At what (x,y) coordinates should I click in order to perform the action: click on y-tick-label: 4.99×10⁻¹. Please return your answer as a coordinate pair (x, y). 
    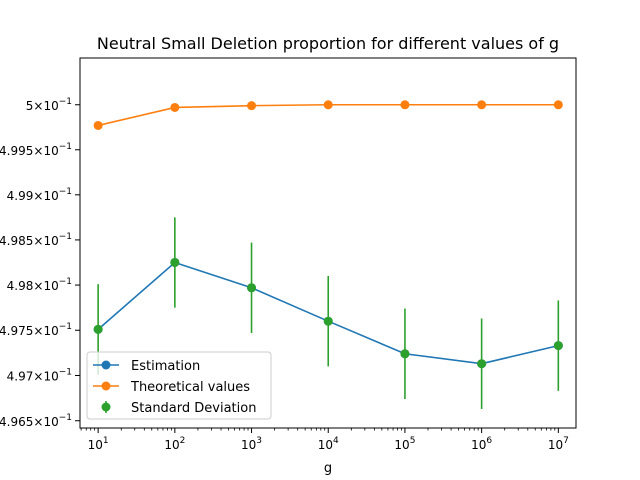
    Looking at the image, I should click on (39, 195).